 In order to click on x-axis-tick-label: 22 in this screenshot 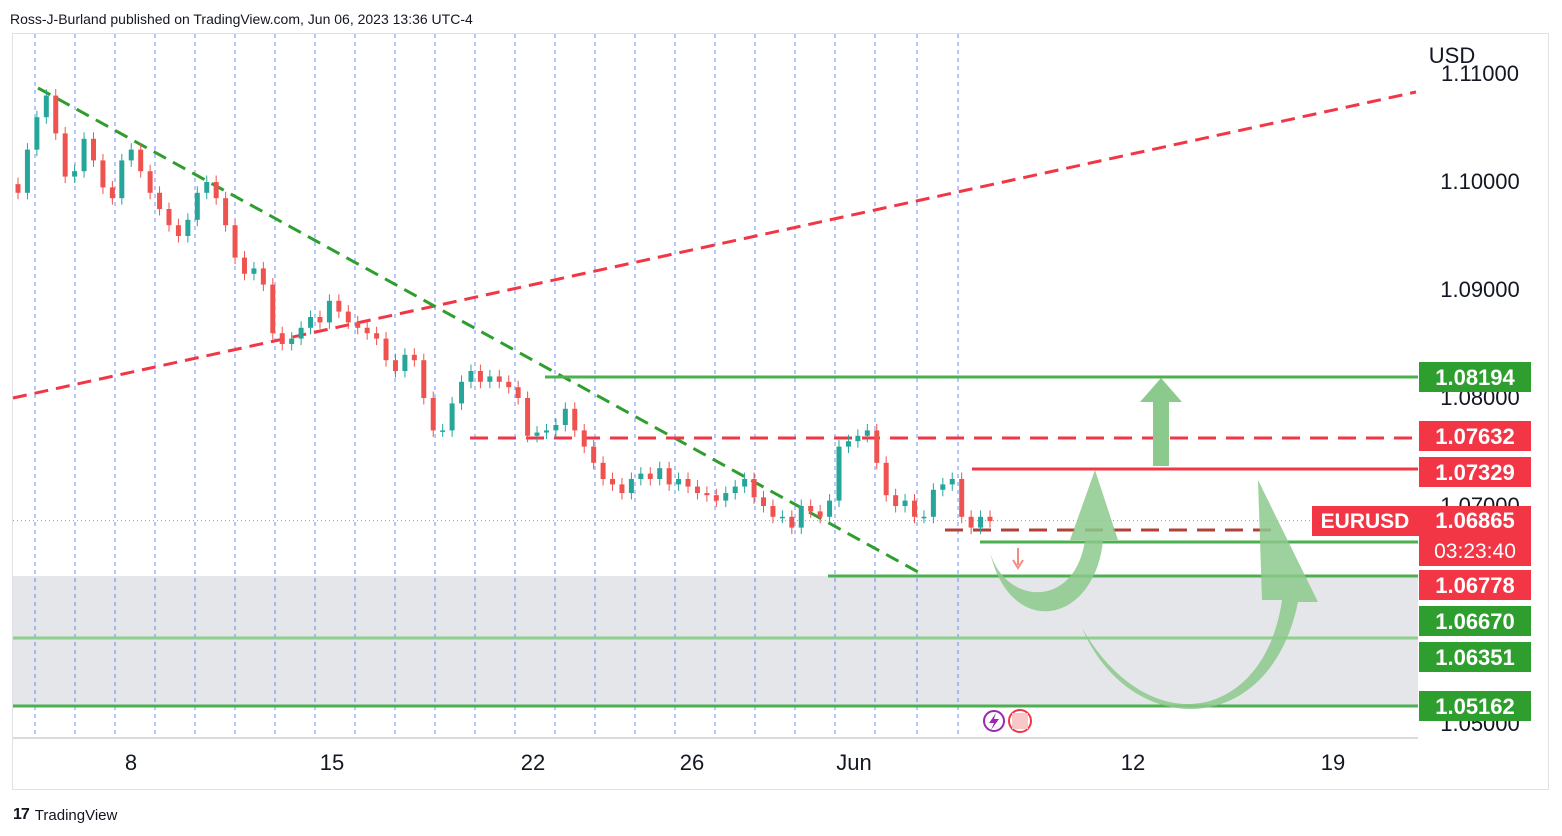, I will do `click(533, 762)`.